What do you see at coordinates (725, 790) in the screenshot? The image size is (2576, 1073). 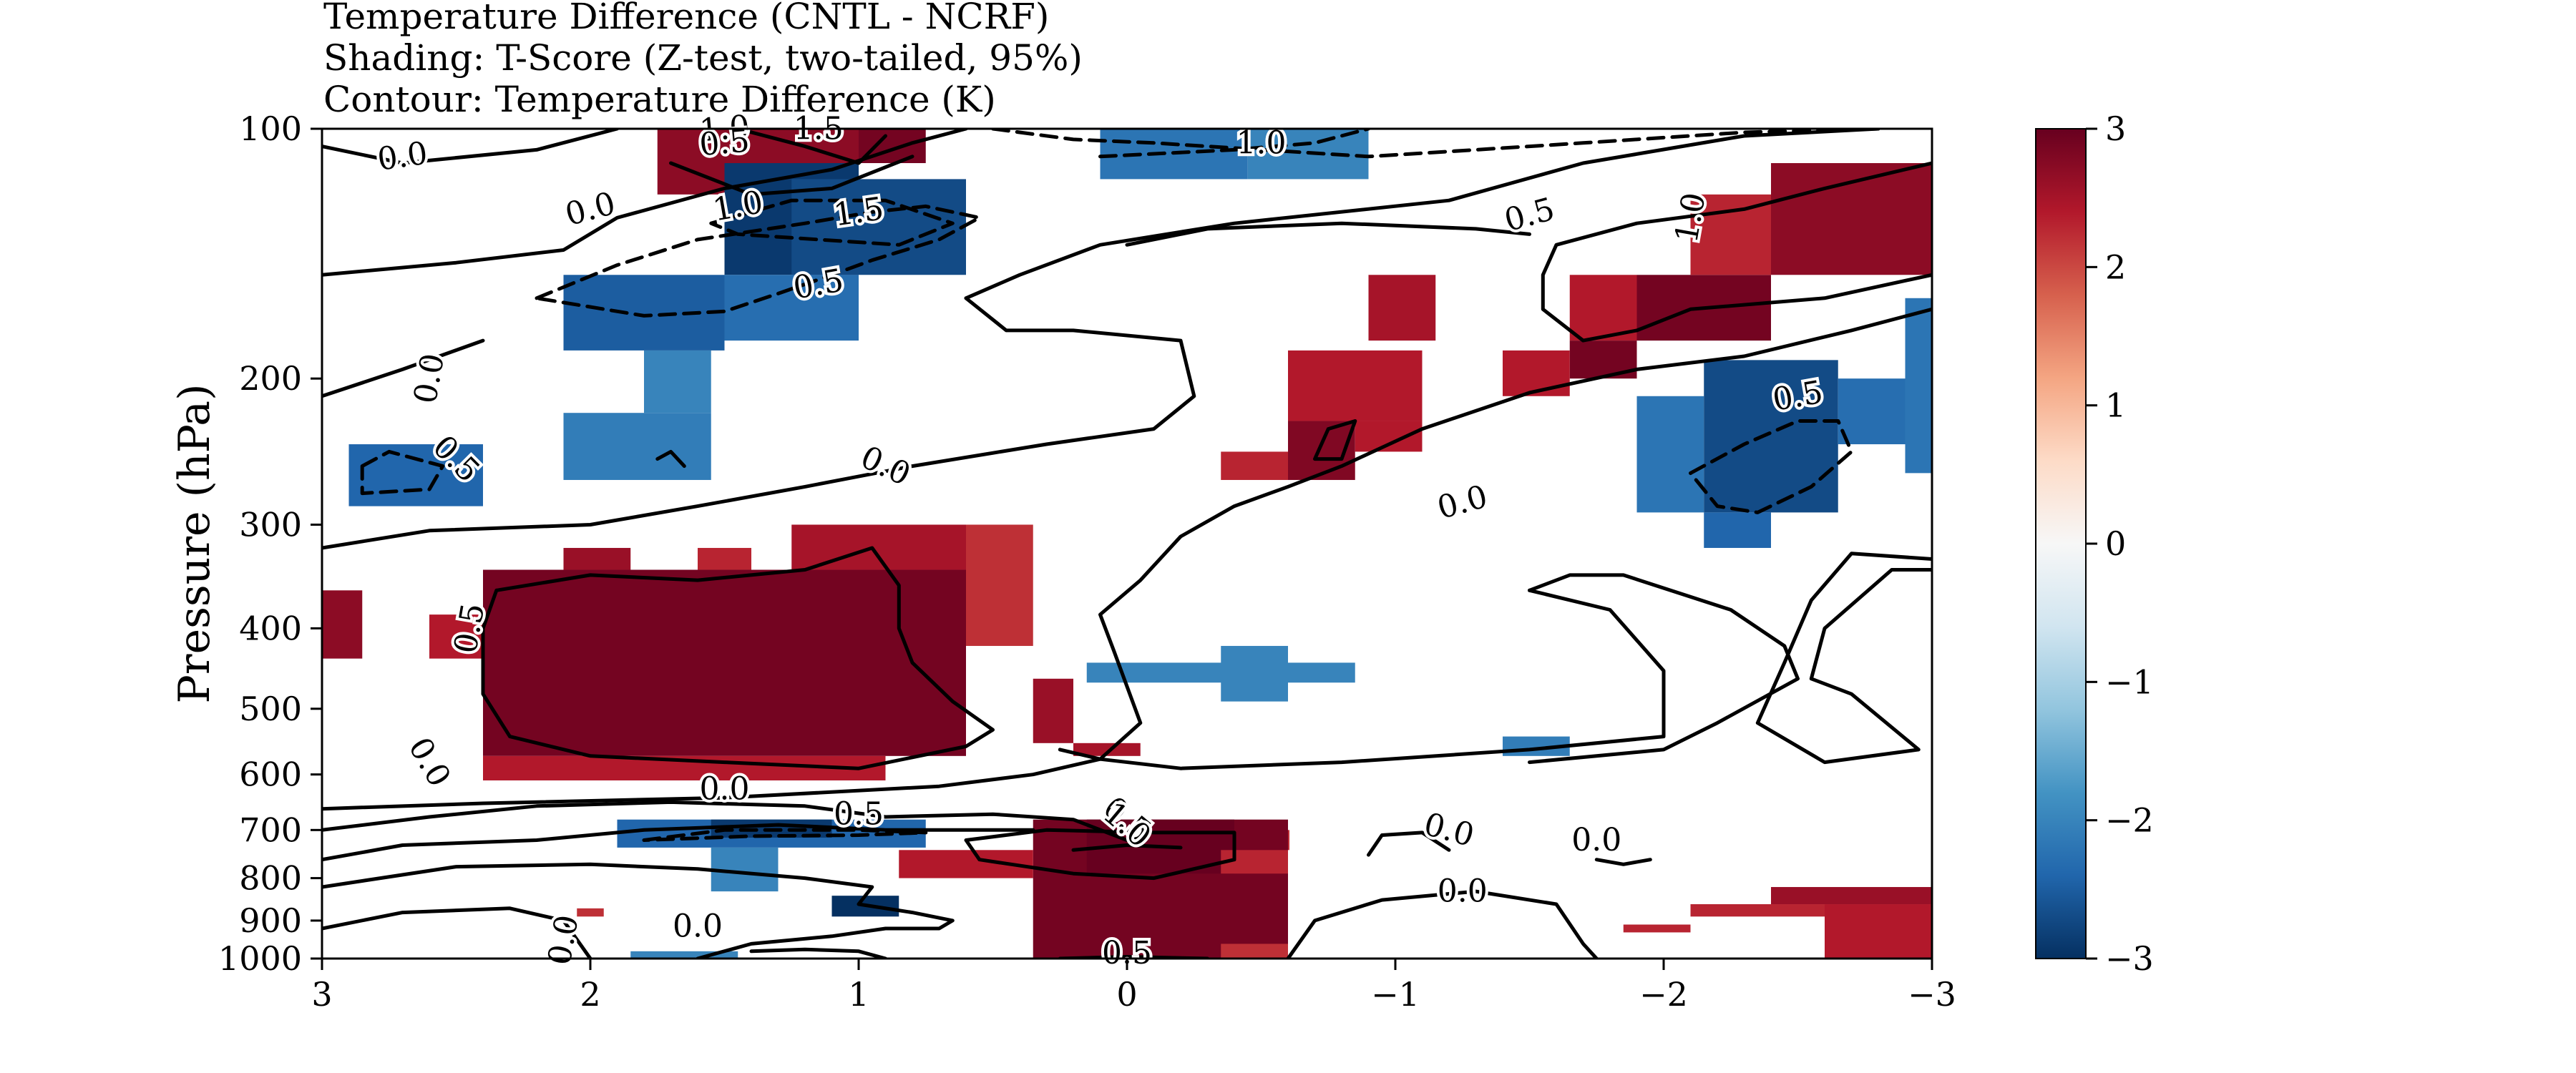 I see `contour-label-18: 0.0` at bounding box center [725, 790].